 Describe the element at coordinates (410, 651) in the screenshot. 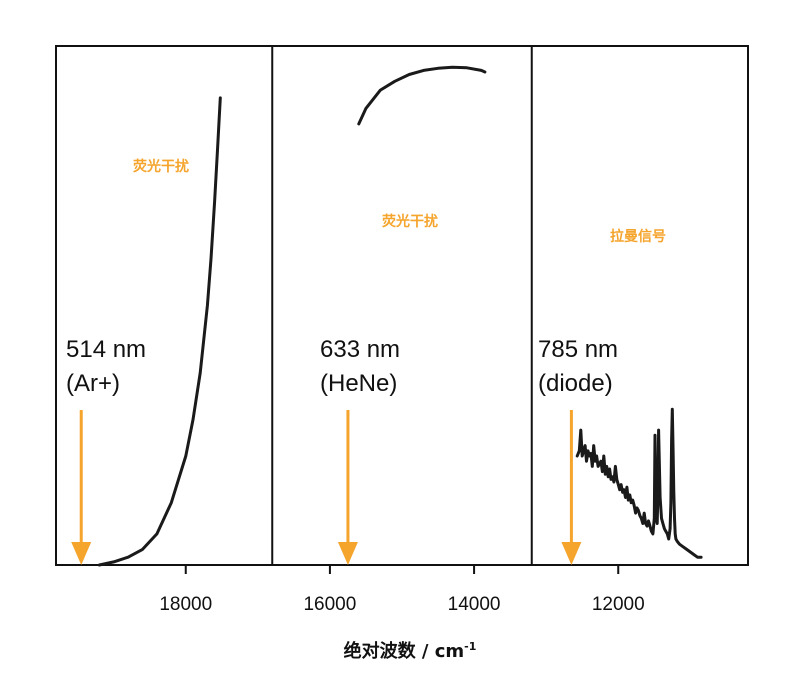

I see `x-axis-title: 绝对波数 / cm-1` at that location.